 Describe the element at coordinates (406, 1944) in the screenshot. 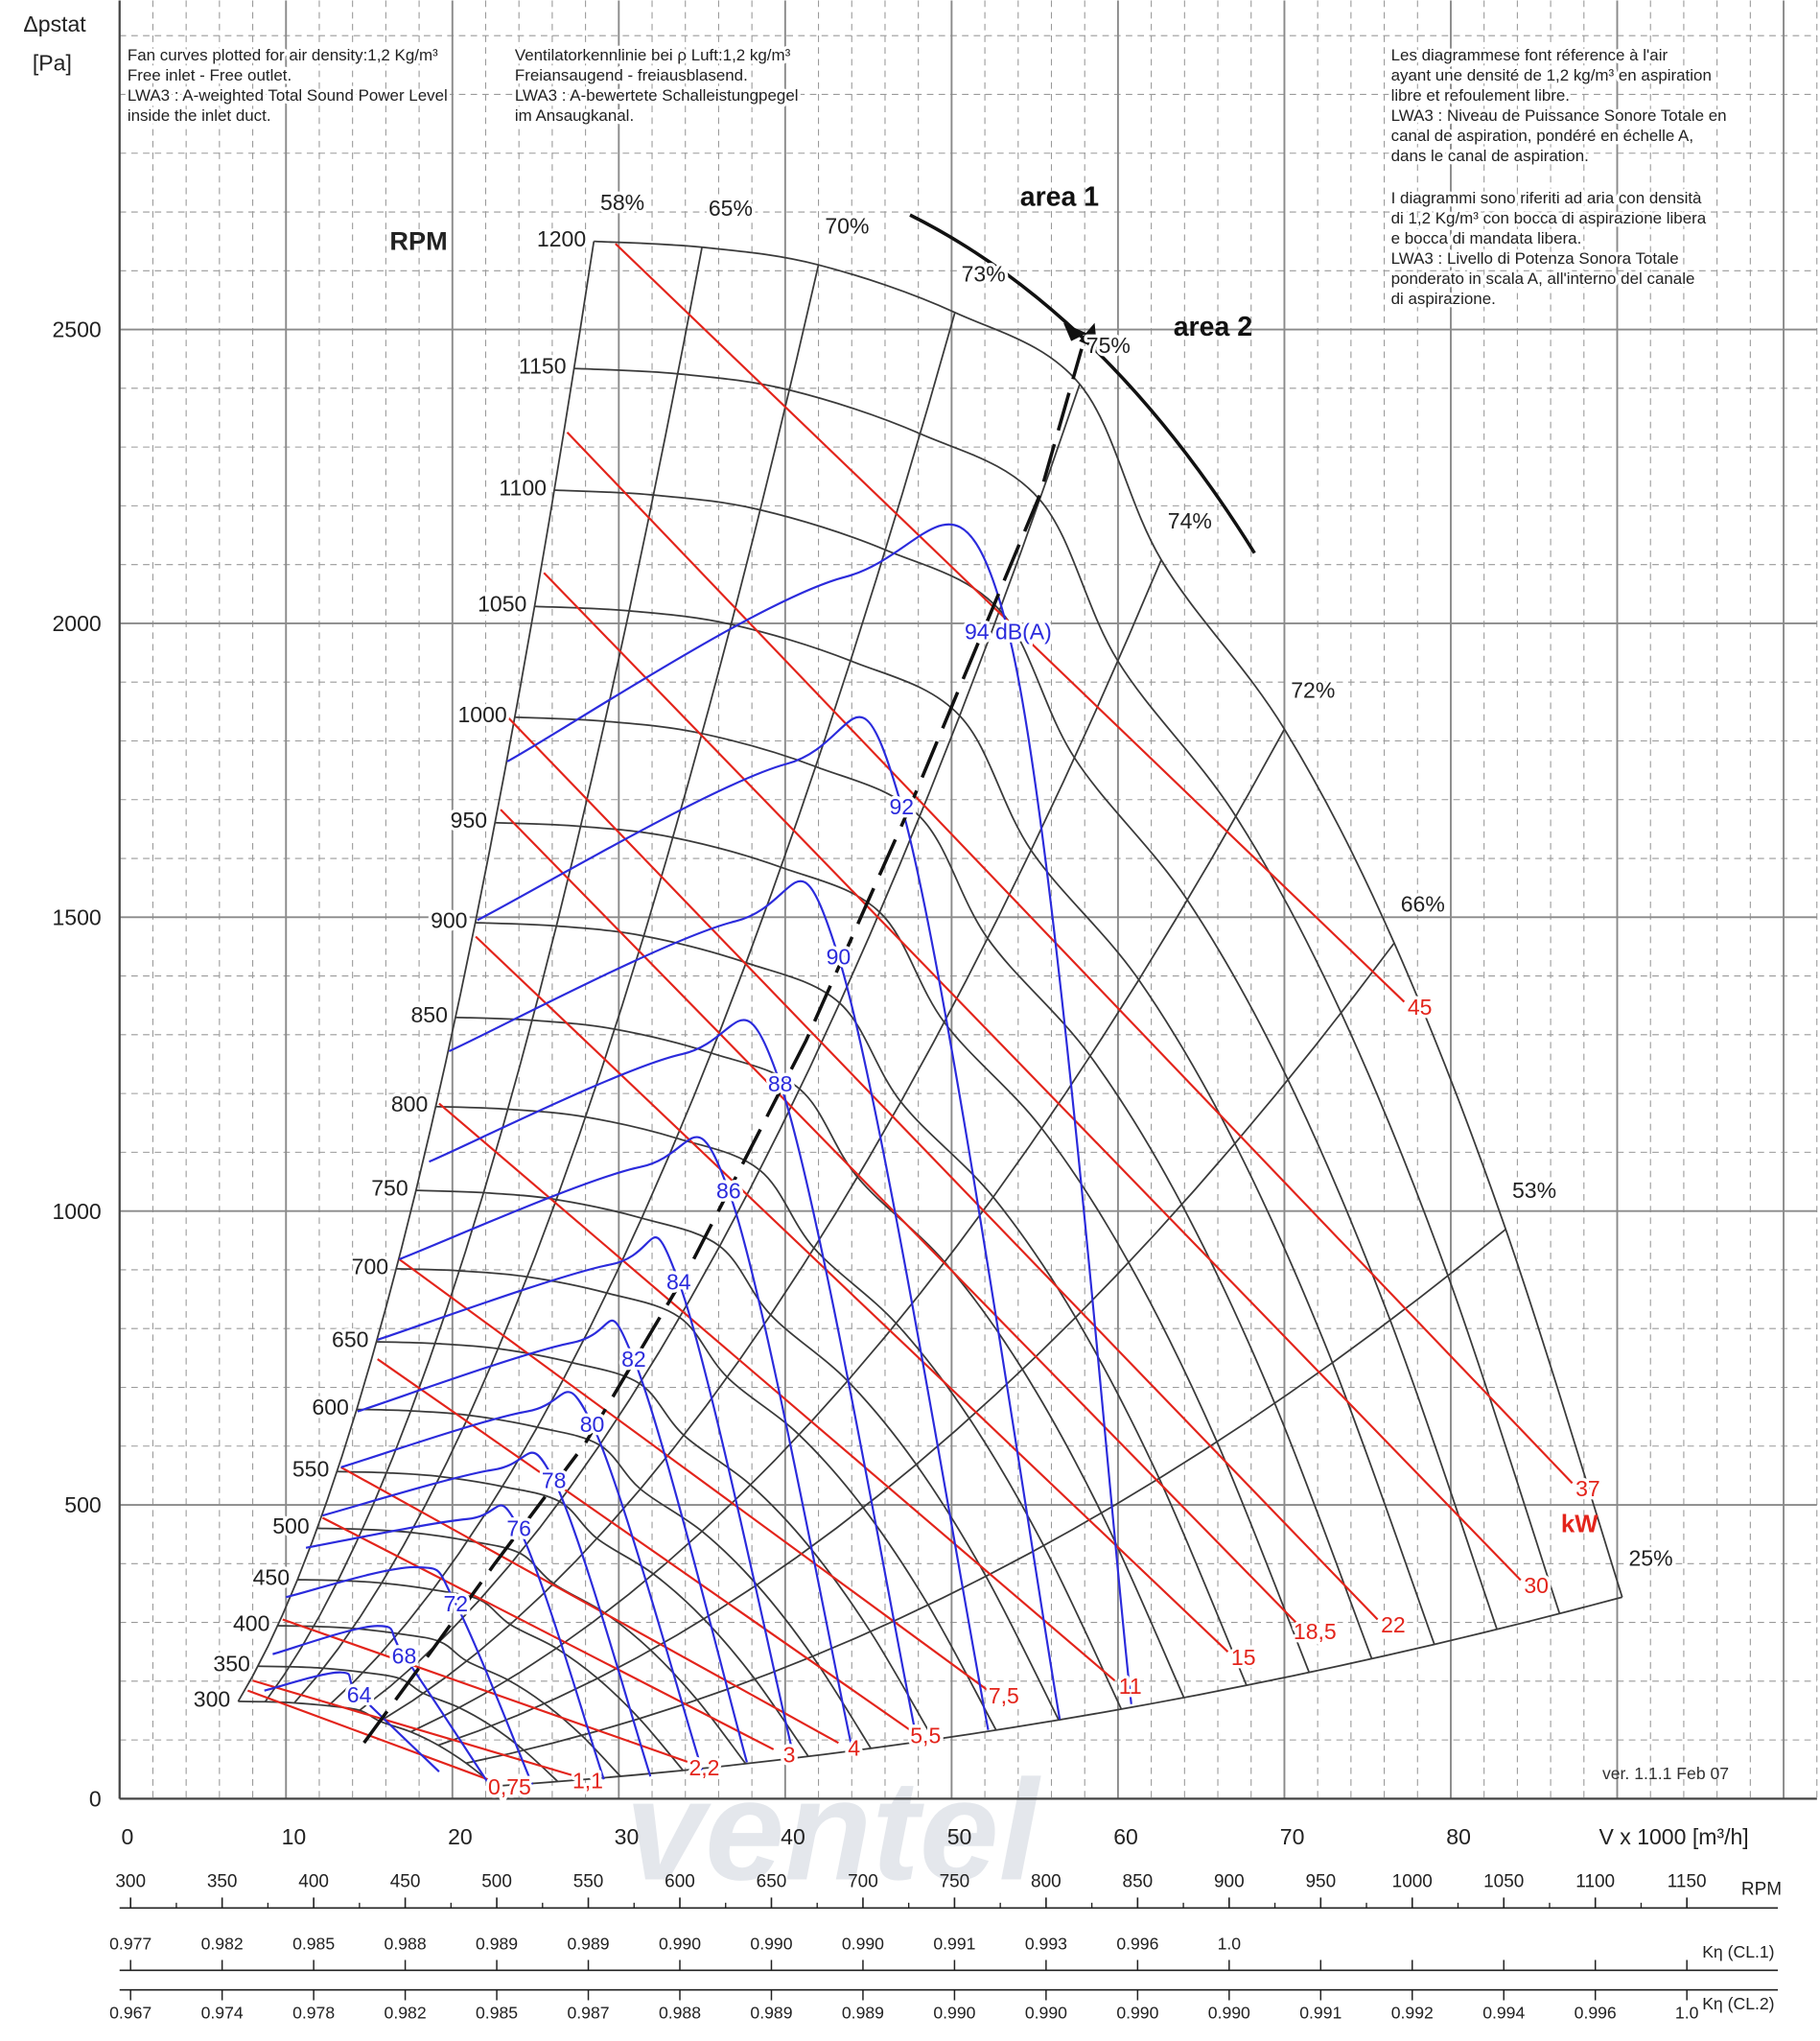

I see `k-cl1-label: 0.988` at that location.